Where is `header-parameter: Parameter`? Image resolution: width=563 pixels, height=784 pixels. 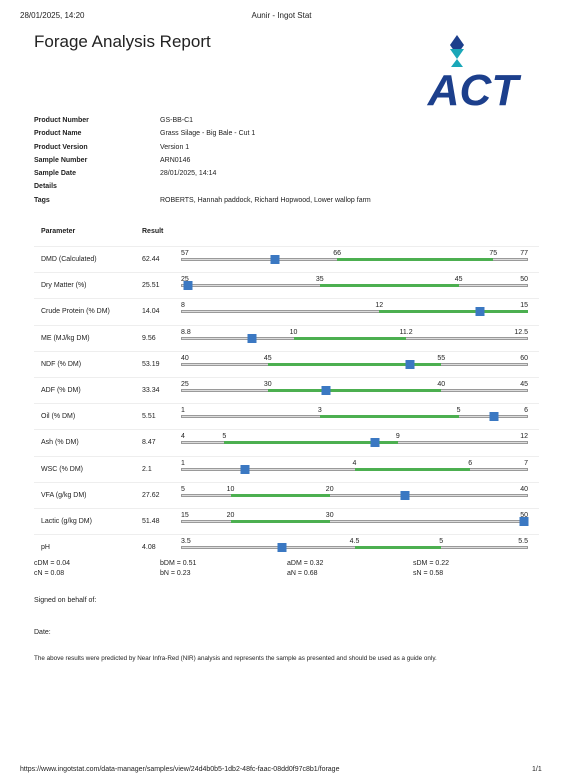 header-parameter: Parameter is located at coordinates (58, 231).